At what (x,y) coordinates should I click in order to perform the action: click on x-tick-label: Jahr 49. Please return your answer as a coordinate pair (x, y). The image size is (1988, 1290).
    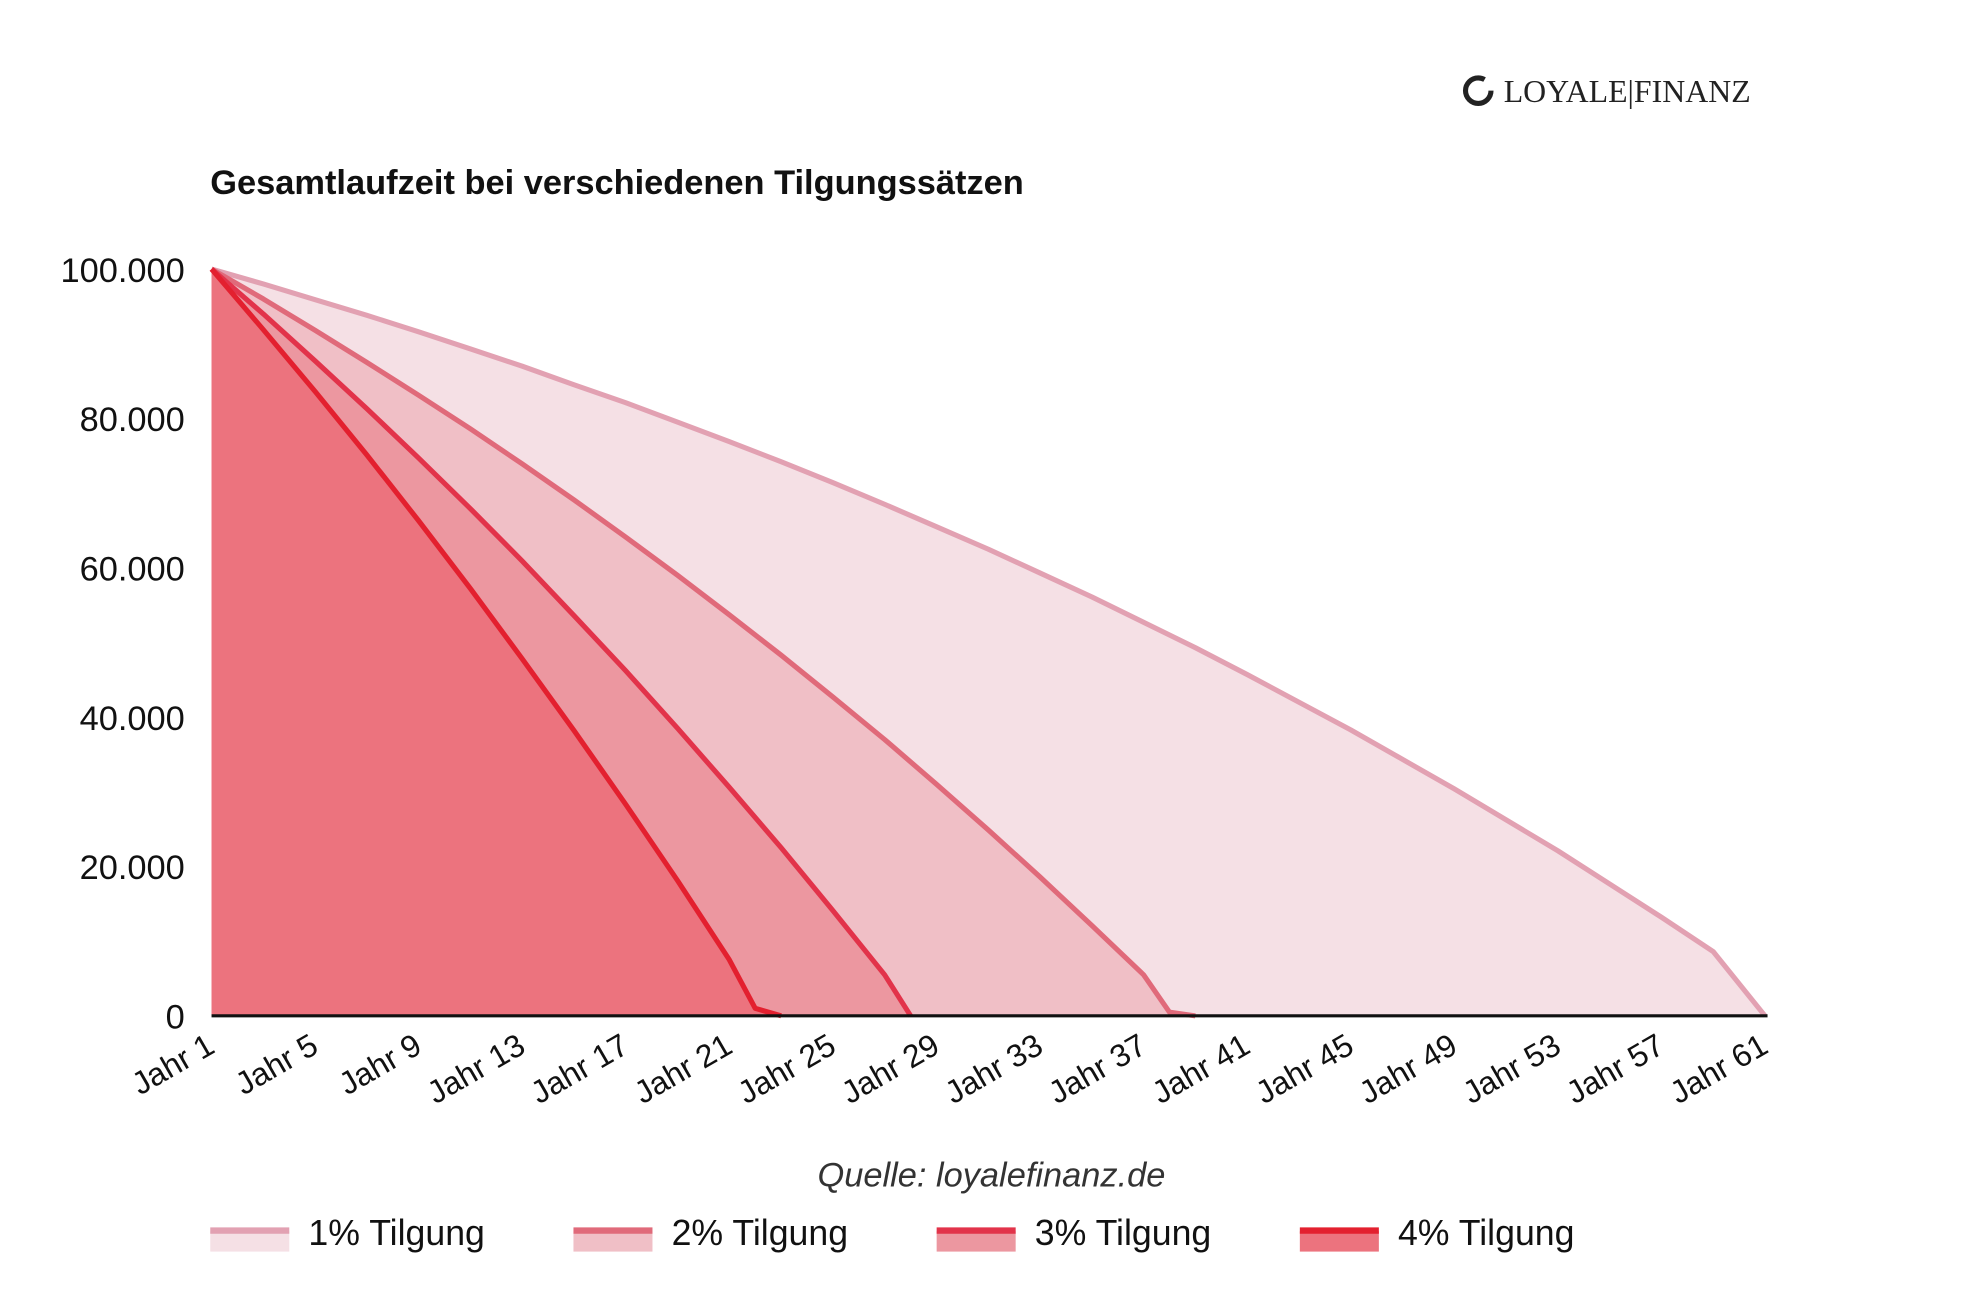
    Looking at the image, I should click on (1408, 1068).